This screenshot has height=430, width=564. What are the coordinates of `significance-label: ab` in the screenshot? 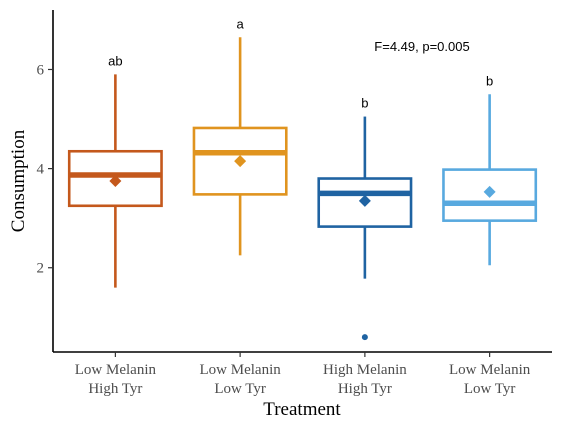 It's located at (115, 60).